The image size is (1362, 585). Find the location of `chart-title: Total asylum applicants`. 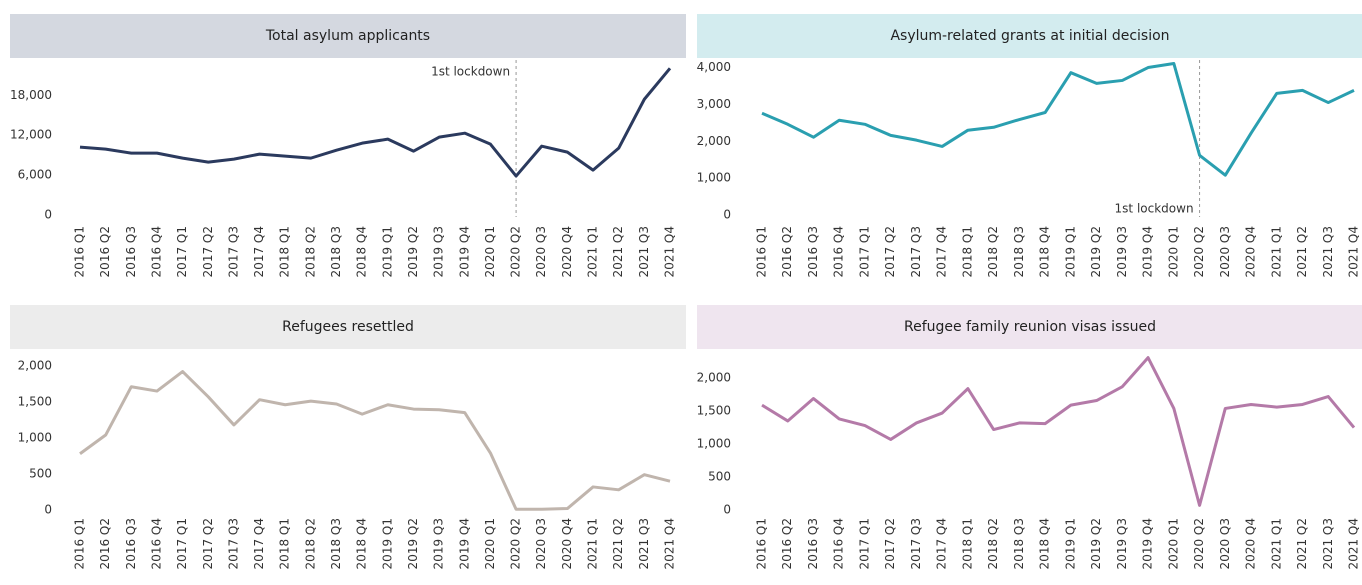

chart-title: Total asylum applicants is located at coordinates (347, 36).